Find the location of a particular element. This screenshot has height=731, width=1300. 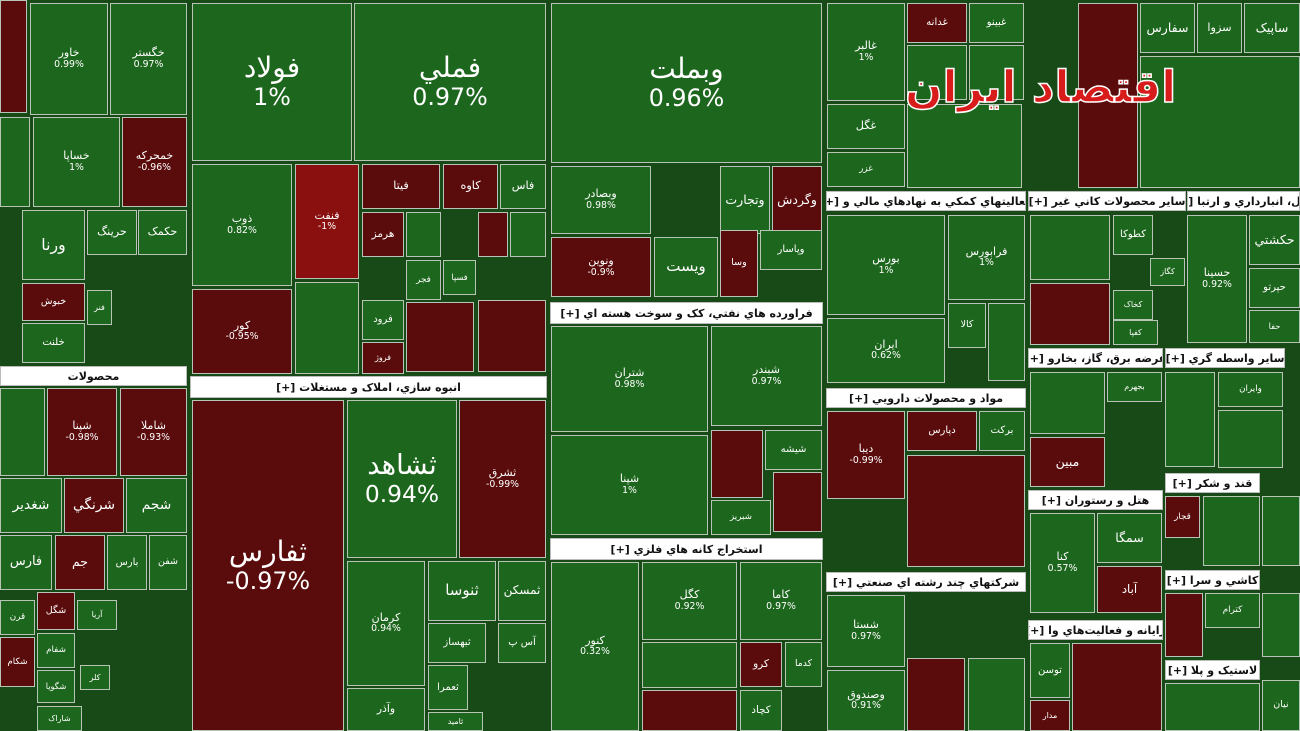

tile-label: ثبهساز is located at coordinates (457, 643).